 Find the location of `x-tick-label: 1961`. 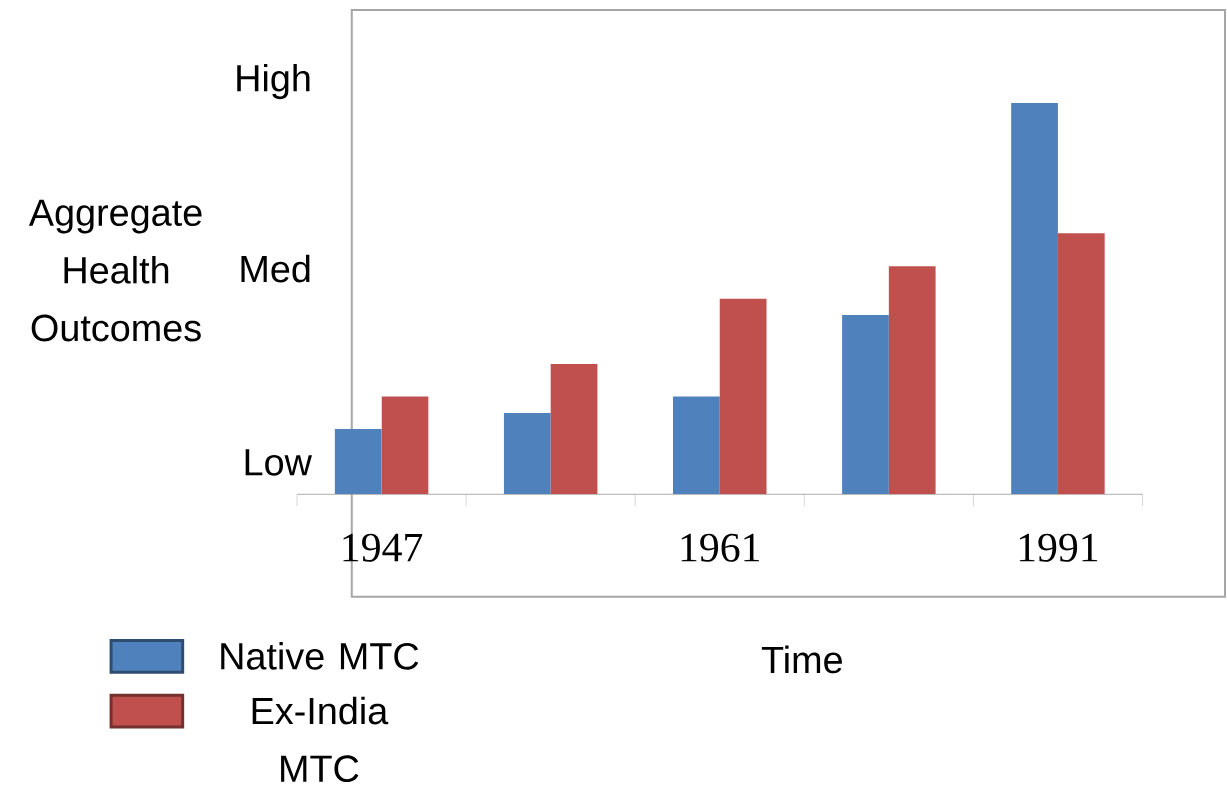

x-tick-label: 1961 is located at coordinates (720, 547).